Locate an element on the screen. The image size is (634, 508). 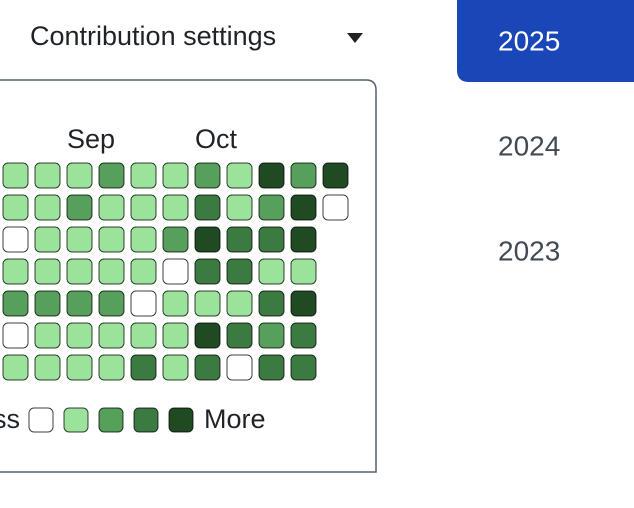
year-link: 2025 is located at coordinates (529, 40).